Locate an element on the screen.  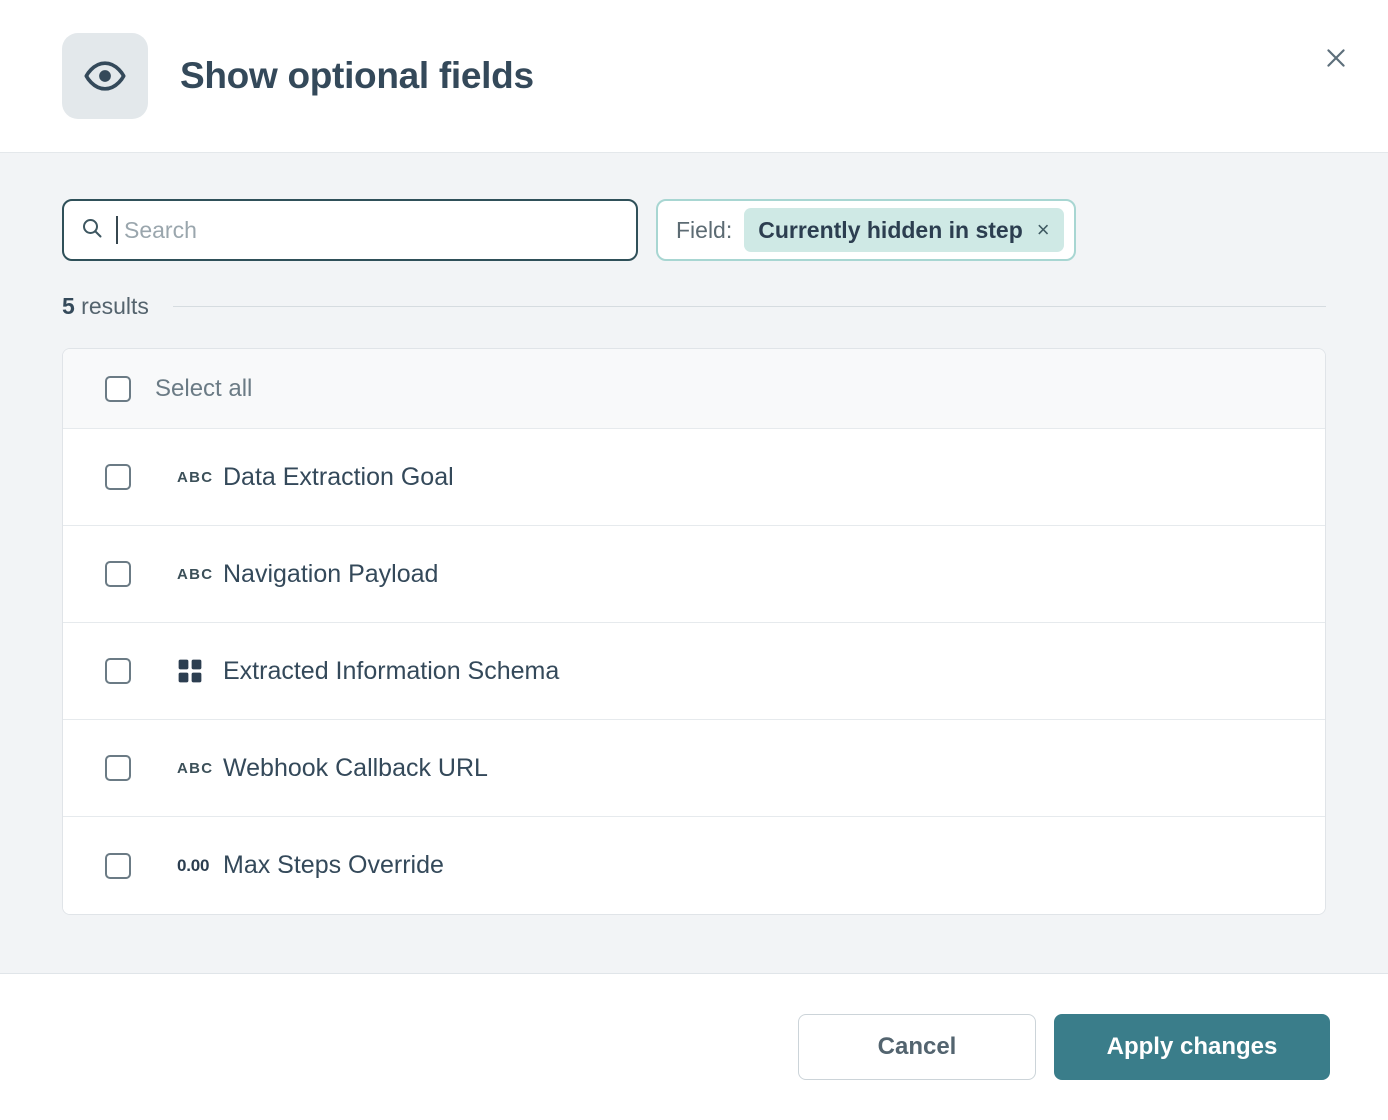
eye-icon is located at coordinates (105, 76).